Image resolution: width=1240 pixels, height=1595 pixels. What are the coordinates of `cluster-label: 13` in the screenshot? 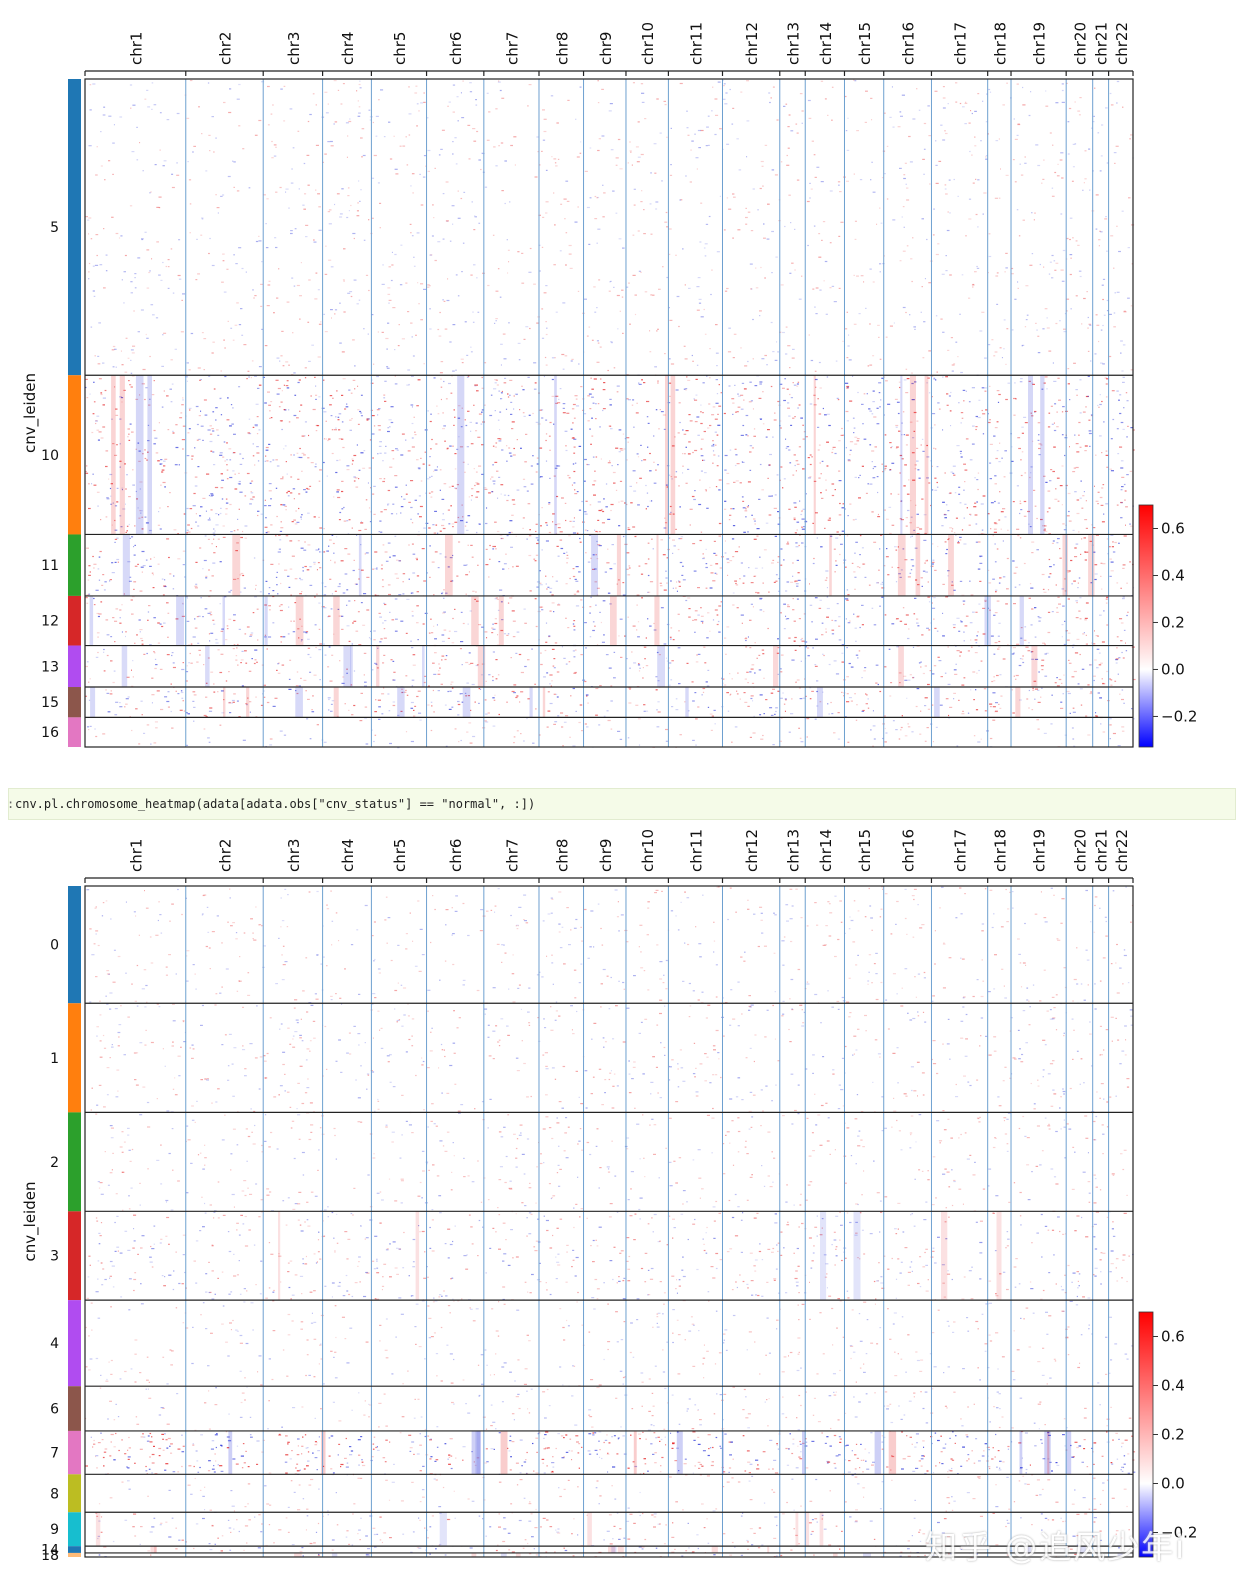 It's located at (50, 667).